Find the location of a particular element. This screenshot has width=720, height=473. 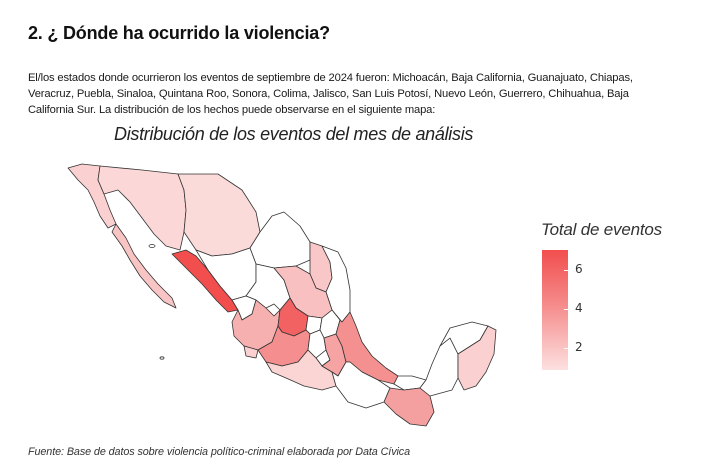

legend-label-2: 2 is located at coordinates (579, 347).